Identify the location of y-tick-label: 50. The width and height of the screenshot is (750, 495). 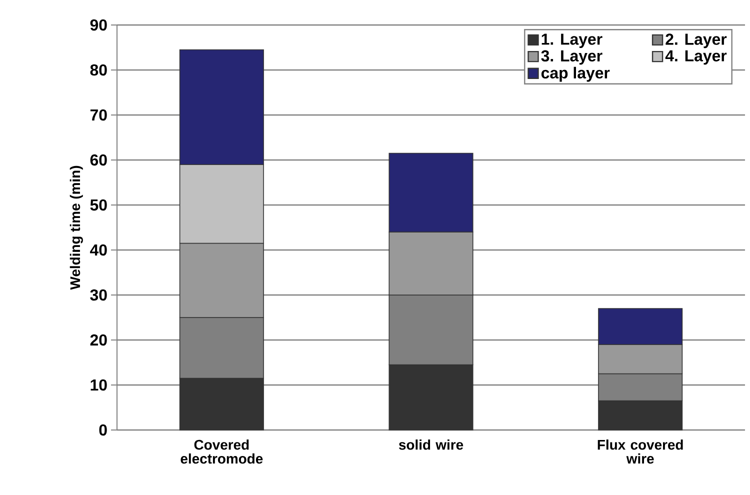
(98, 205).